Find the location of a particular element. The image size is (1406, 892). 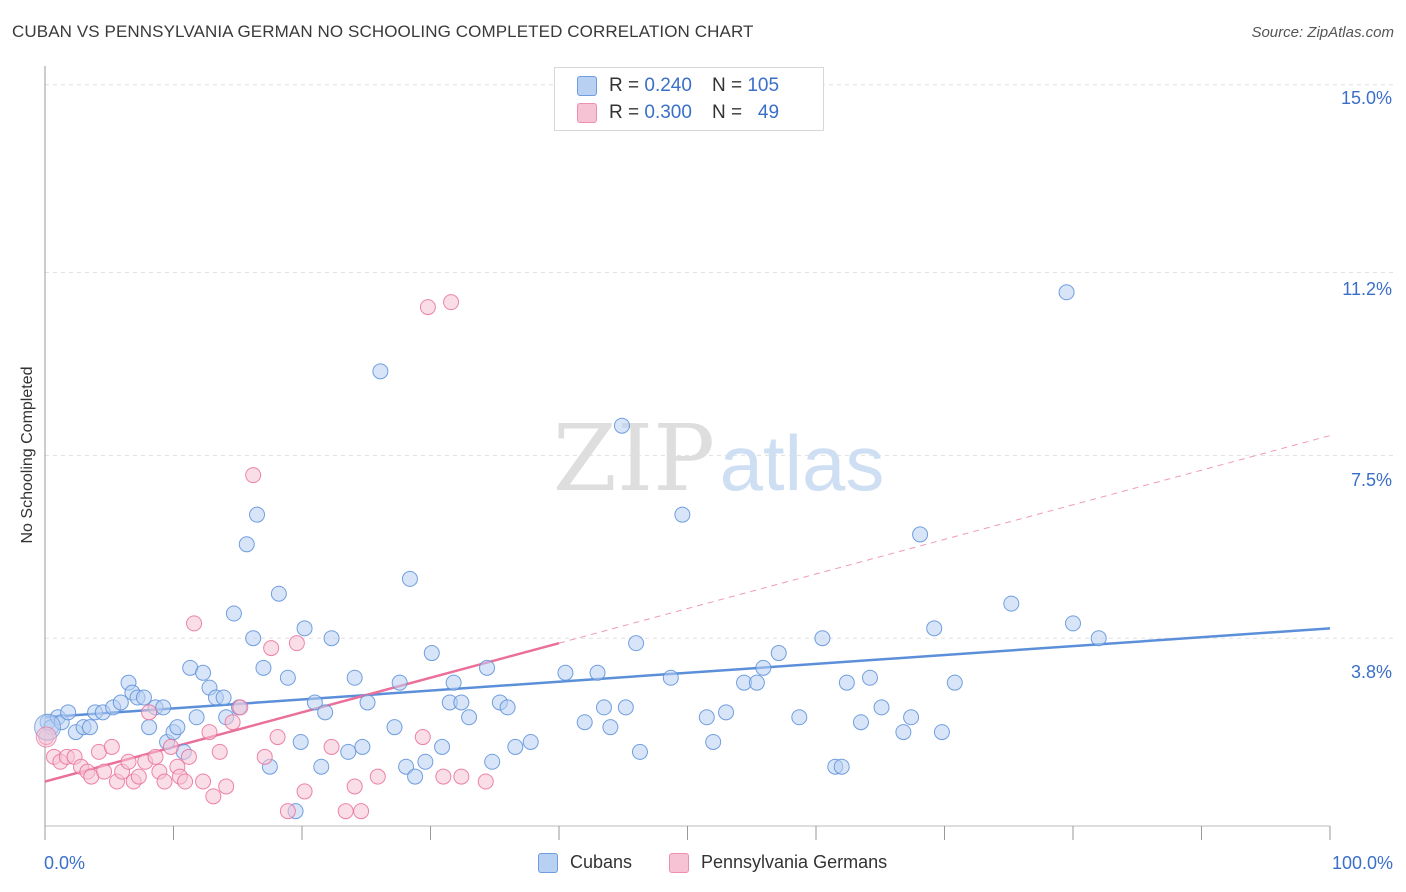

series-legend: Cubans Pennsylvania Germans is located at coordinates (703, 865).